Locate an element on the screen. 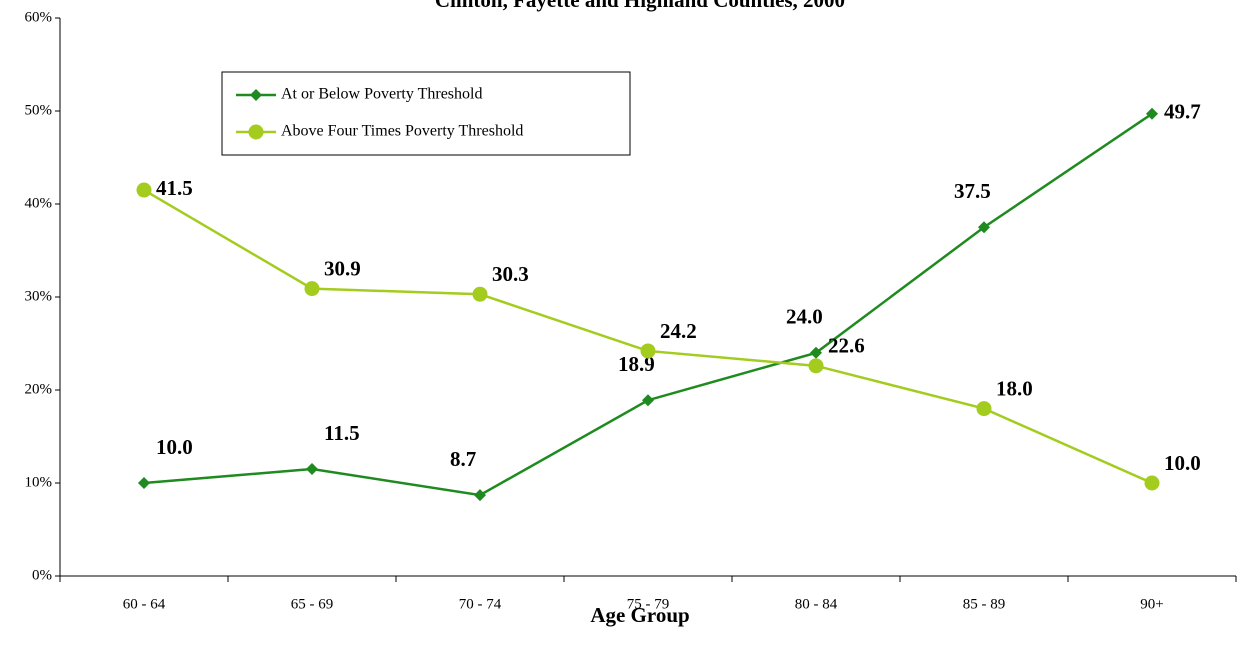 Image resolution: width=1238 pixels, height=658 pixels. y-tick-label: 0% is located at coordinates (42, 575).